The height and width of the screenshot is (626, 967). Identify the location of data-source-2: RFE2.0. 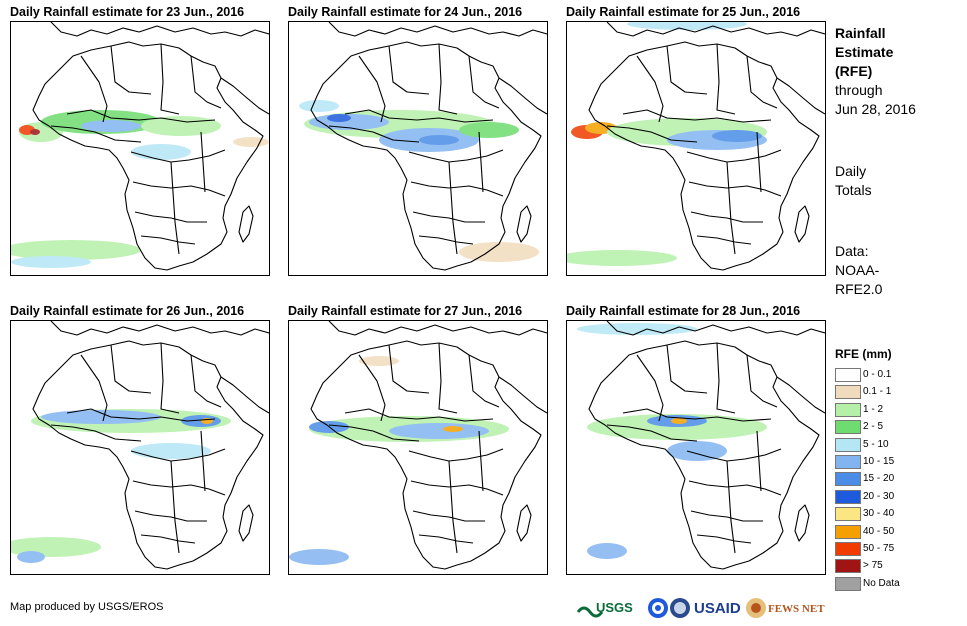
(859, 289).